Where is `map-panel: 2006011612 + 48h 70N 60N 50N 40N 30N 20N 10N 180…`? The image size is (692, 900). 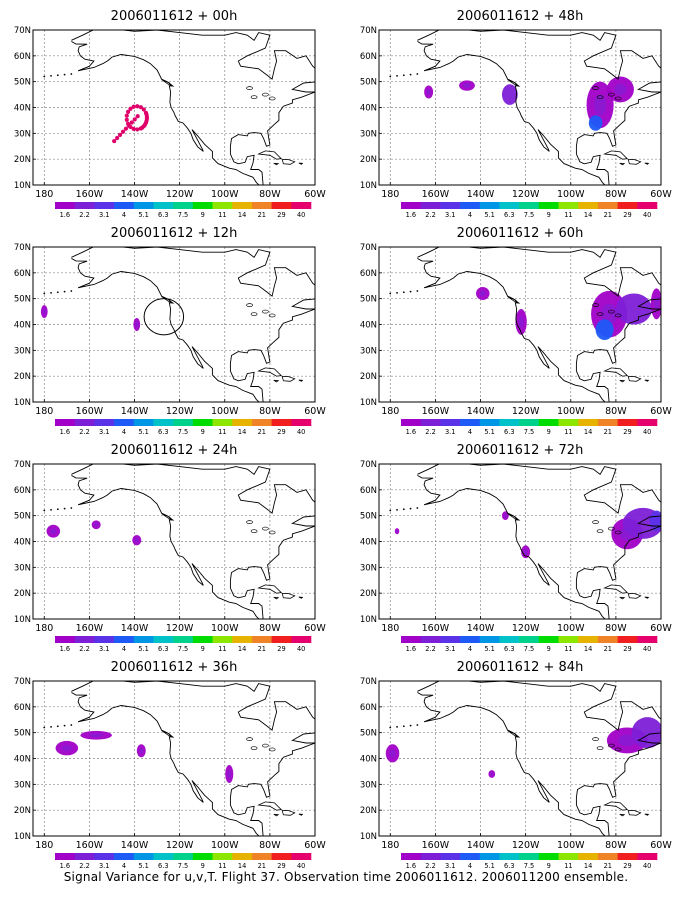 map-panel: 2006011612 + 48h 70N 60N 50N 40N 30N 20N 10N 180… is located at coordinates (516, 114).